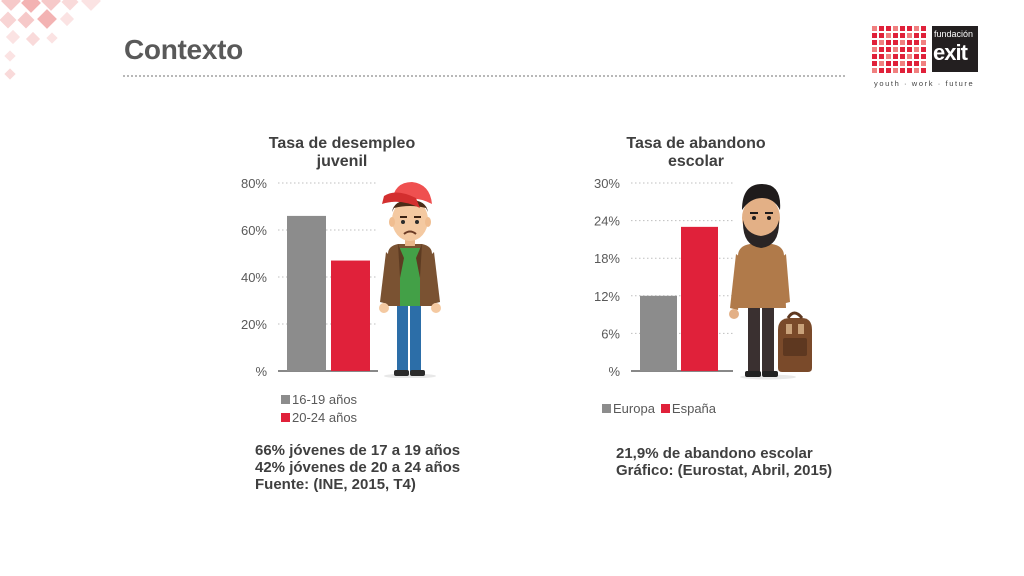 This screenshot has width=1024, height=576. I want to click on chart2-legend: Europa España, so click(662, 408).